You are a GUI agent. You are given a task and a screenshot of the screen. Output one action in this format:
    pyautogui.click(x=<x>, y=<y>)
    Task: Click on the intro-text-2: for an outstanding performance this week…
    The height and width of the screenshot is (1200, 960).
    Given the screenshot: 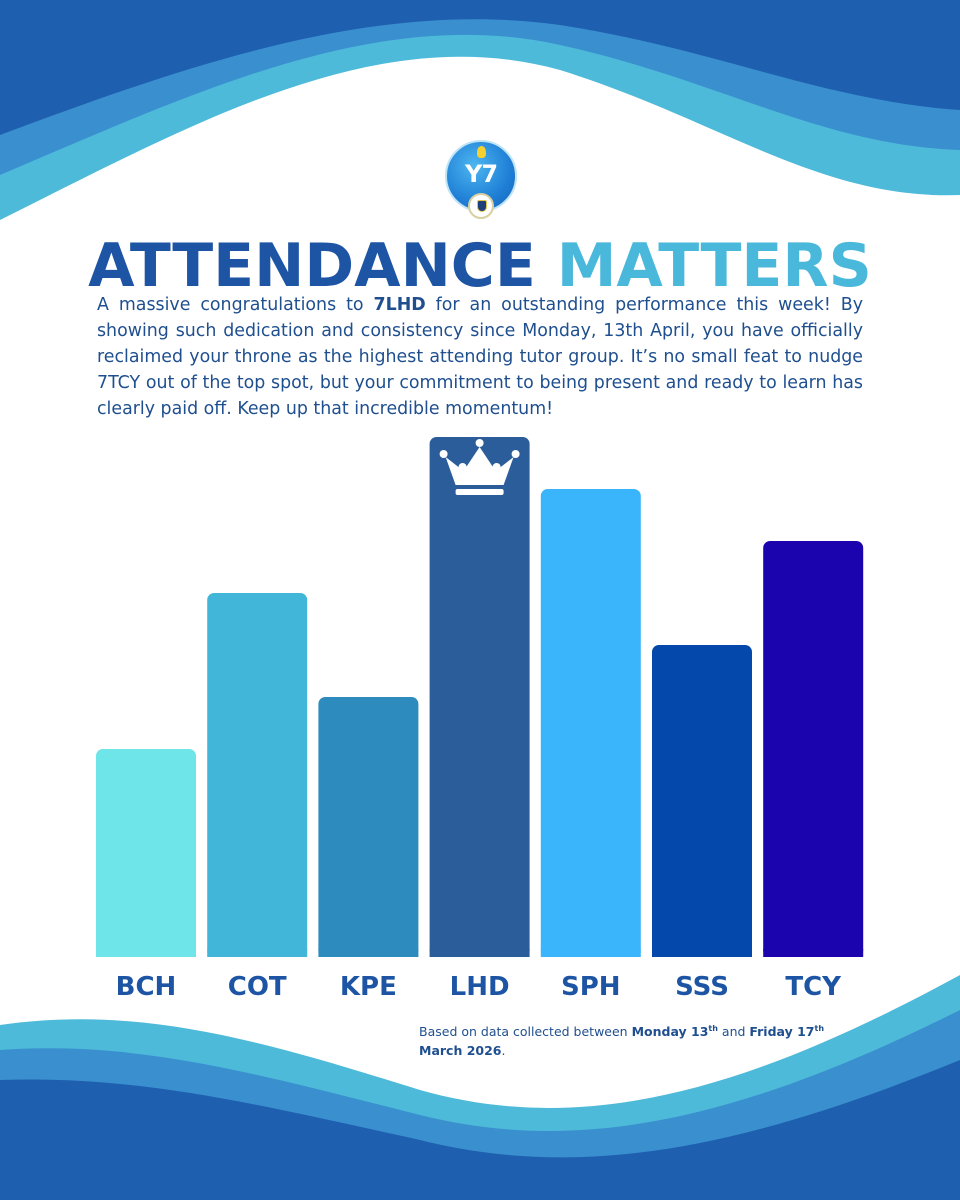 What is the action you would take?
    pyautogui.click(x=480, y=357)
    